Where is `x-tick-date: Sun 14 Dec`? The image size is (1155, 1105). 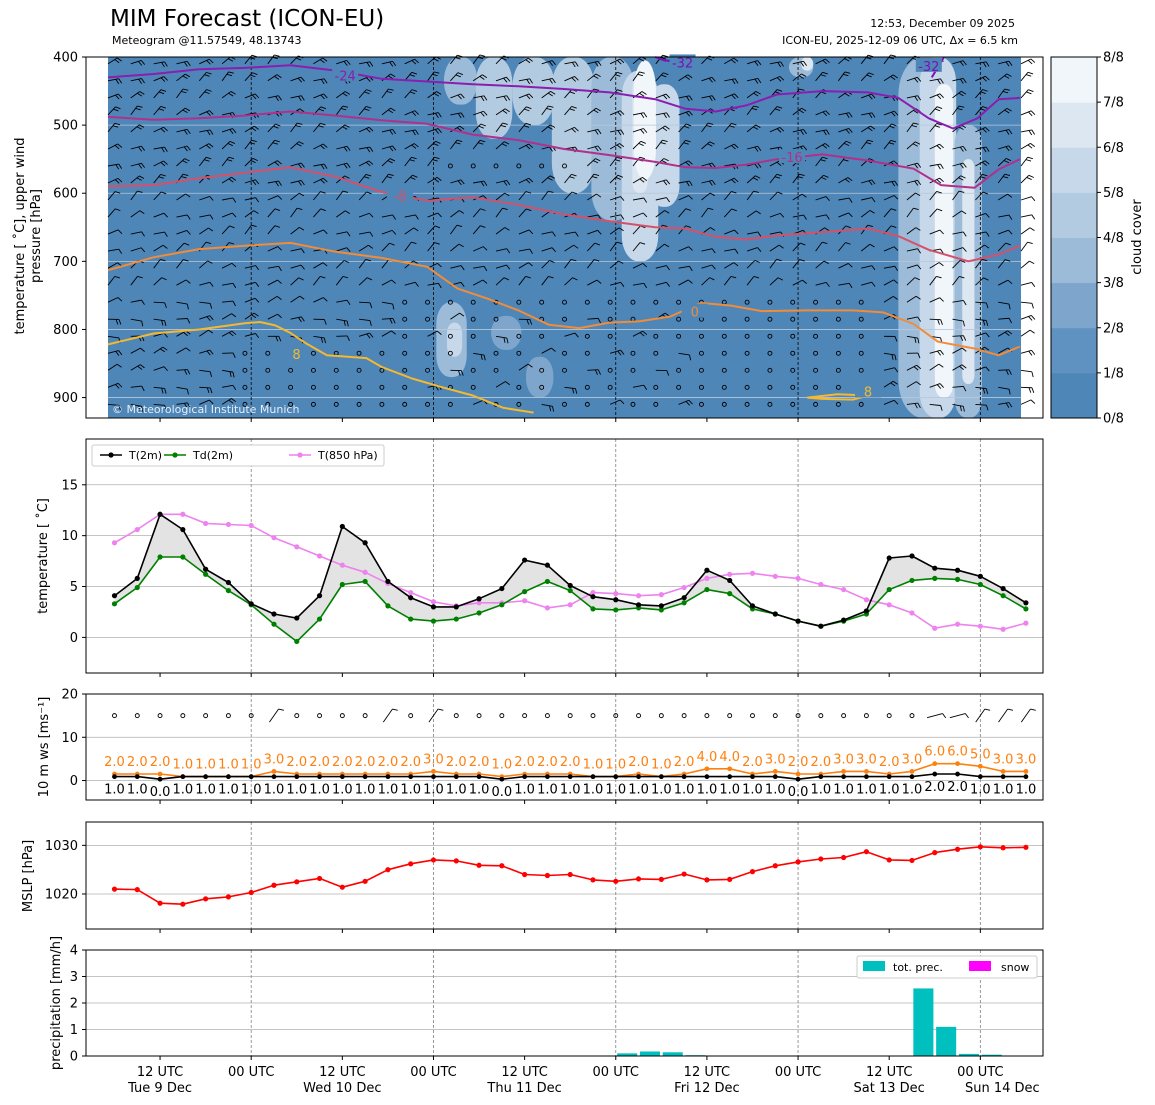 x-tick-date: Sun 14 Dec is located at coordinates (1002, 1088).